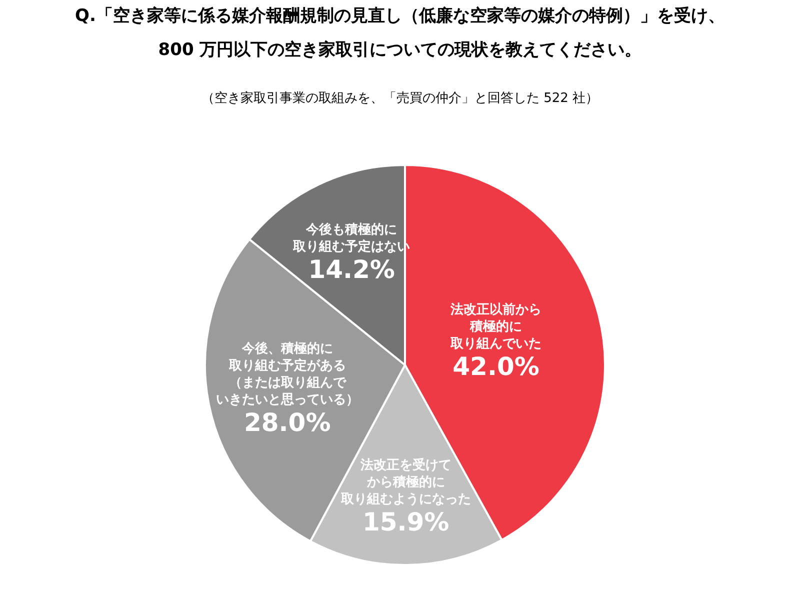 This screenshot has height=597, width=800. Describe the element at coordinates (400, 33) in the screenshot. I see `chart-title: Q.「空き家等に係る媒介報酬規制の見直し（低廉な空家等の媒介の特例）」を受け、 800 万円以下の空き家取引についての現状を教えてください。` at that location.